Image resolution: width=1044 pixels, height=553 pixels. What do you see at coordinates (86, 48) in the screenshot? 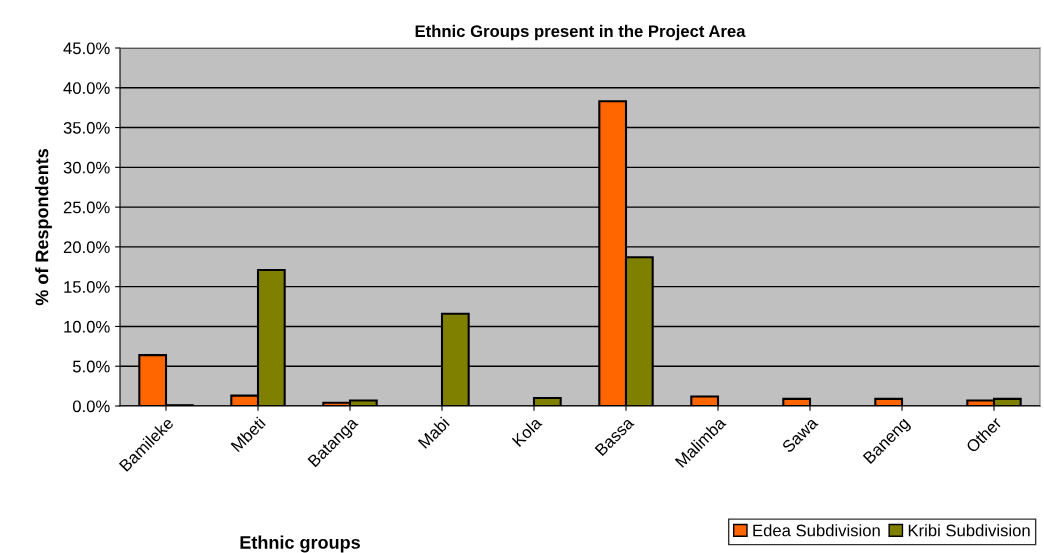
I see `y-tick-label: 45.0%` at bounding box center [86, 48].